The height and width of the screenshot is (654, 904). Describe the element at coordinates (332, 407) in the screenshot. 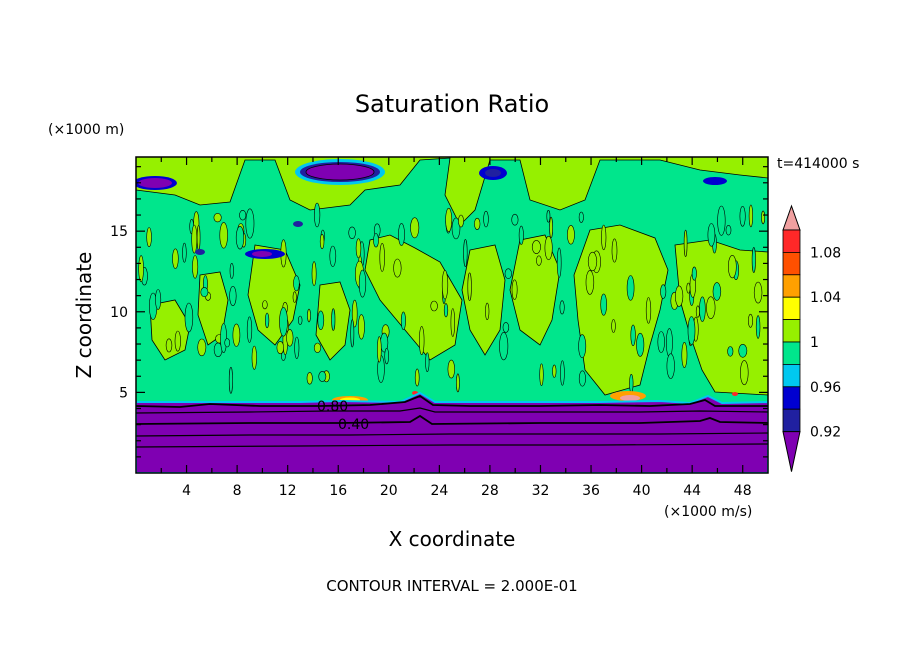

I see `contour-label-0.80: 0.80` at that location.